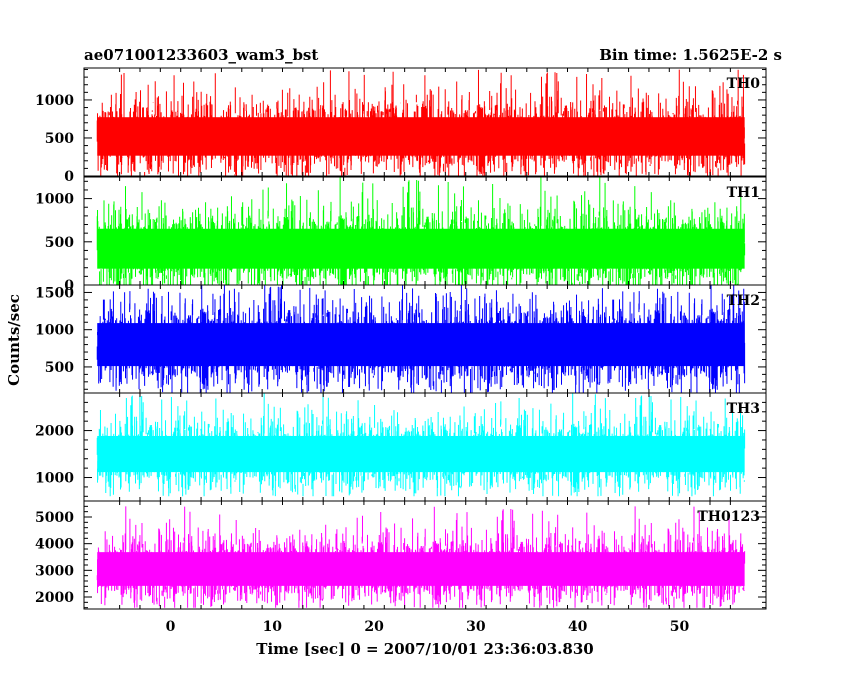 The image size is (850, 680). I want to click on x-tick-label: 10, so click(273, 627).